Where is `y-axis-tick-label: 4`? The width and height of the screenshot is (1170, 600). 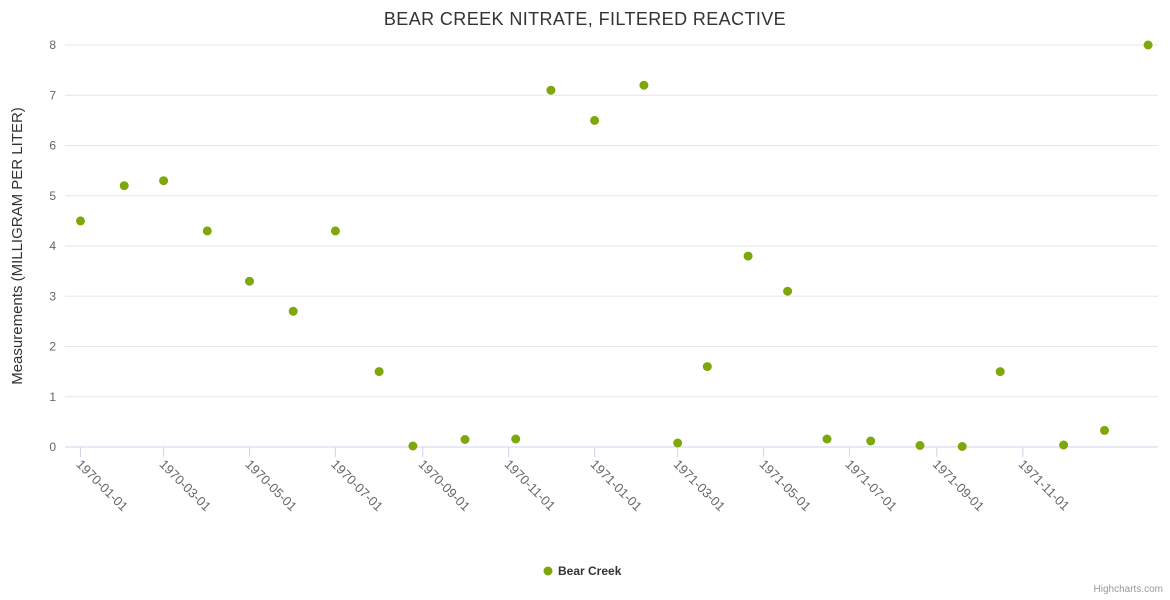 y-axis-tick-label: 4 is located at coordinates (52, 246).